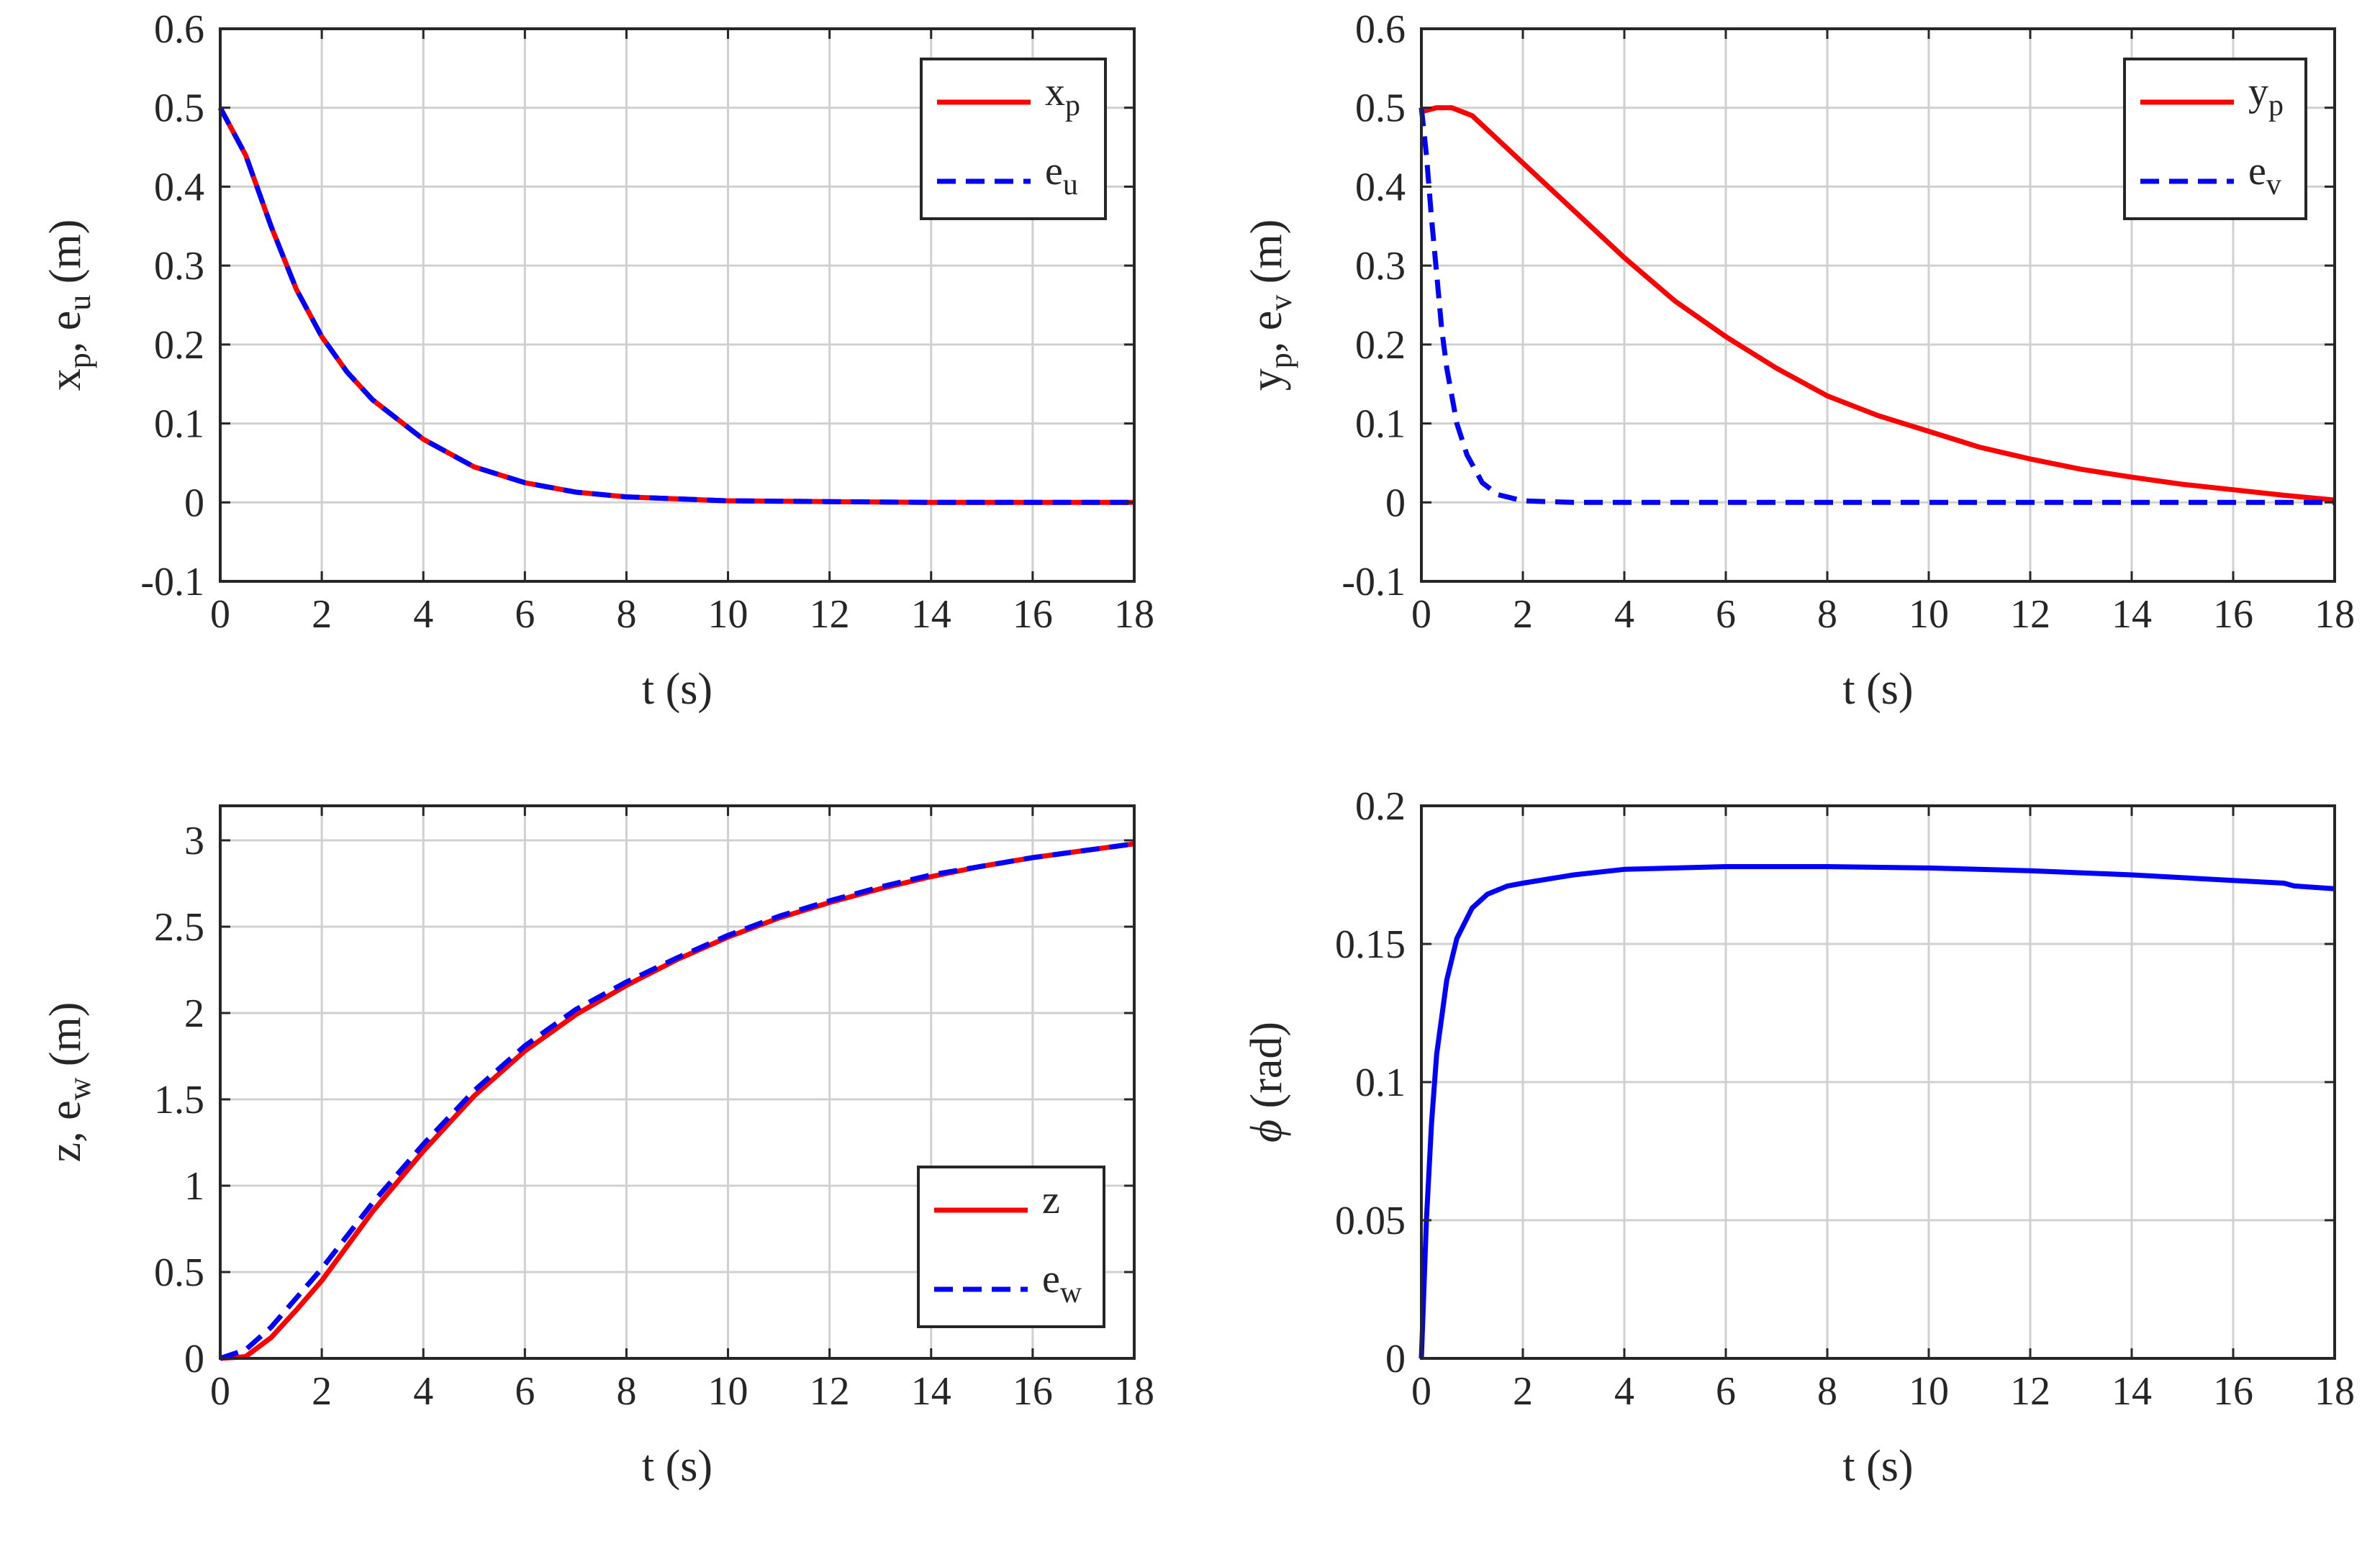 This screenshot has width=2380, height=1544. I want to click on y-tick-label: 2, so click(194, 1013).